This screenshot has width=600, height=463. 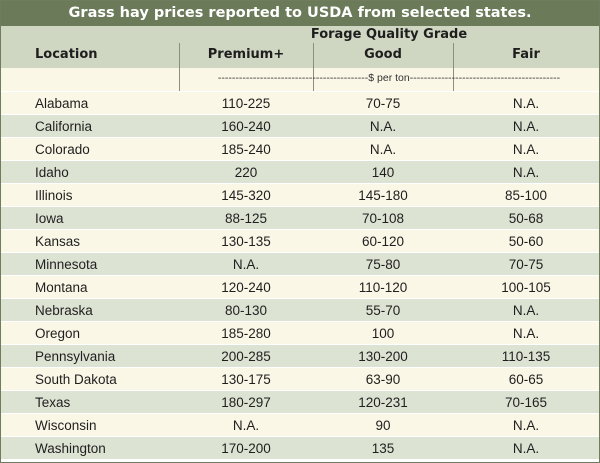 I want to click on location-cell: South Dakota, so click(x=76, y=379).